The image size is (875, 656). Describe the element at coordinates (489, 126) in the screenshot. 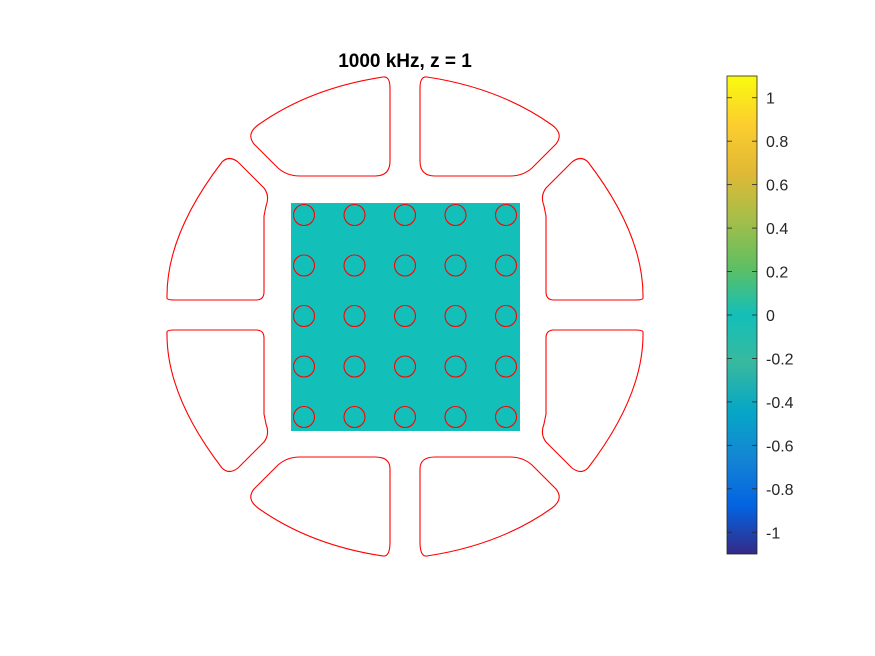

I see `sector-top-right` at that location.